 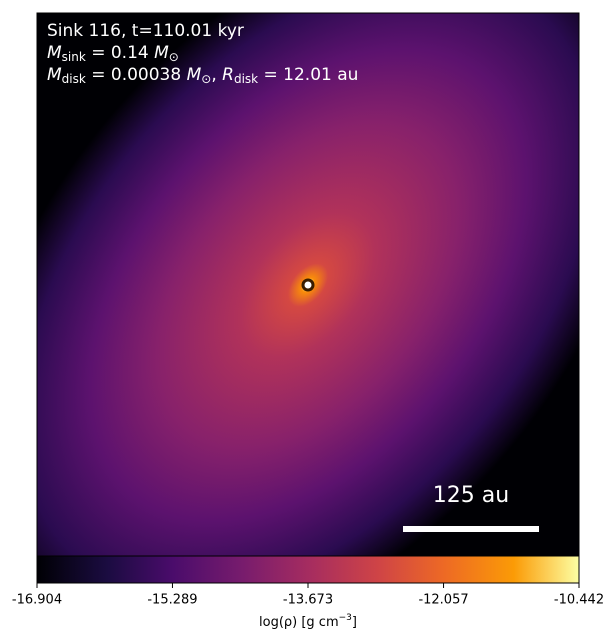 What do you see at coordinates (202, 75) in the screenshot?
I see `disk-line: Mdisk = 0.00038 M⊙, Rdisk = 12.01 au` at bounding box center [202, 75].